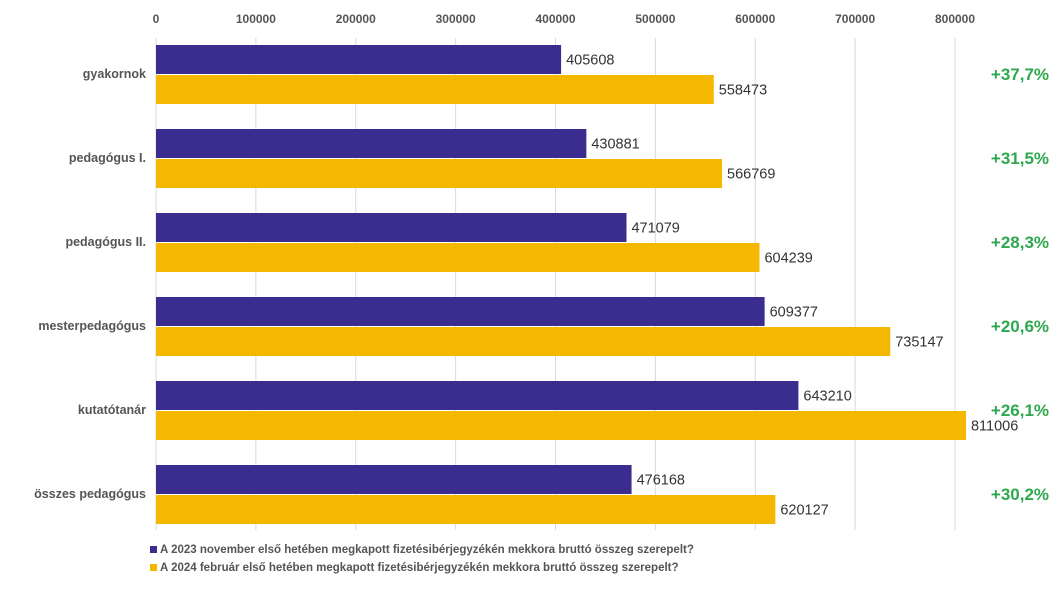 This screenshot has width=1054, height=597. What do you see at coordinates (555, 19) in the screenshot?
I see `x-tick-label: 400000` at bounding box center [555, 19].